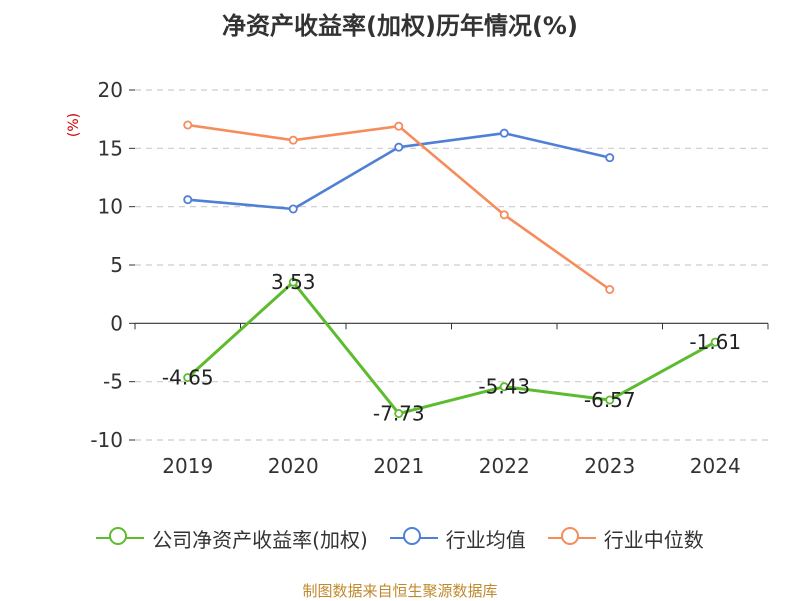  Describe the element at coordinates (74, 125) in the screenshot. I see `y-axis-label: (%)` at that location.